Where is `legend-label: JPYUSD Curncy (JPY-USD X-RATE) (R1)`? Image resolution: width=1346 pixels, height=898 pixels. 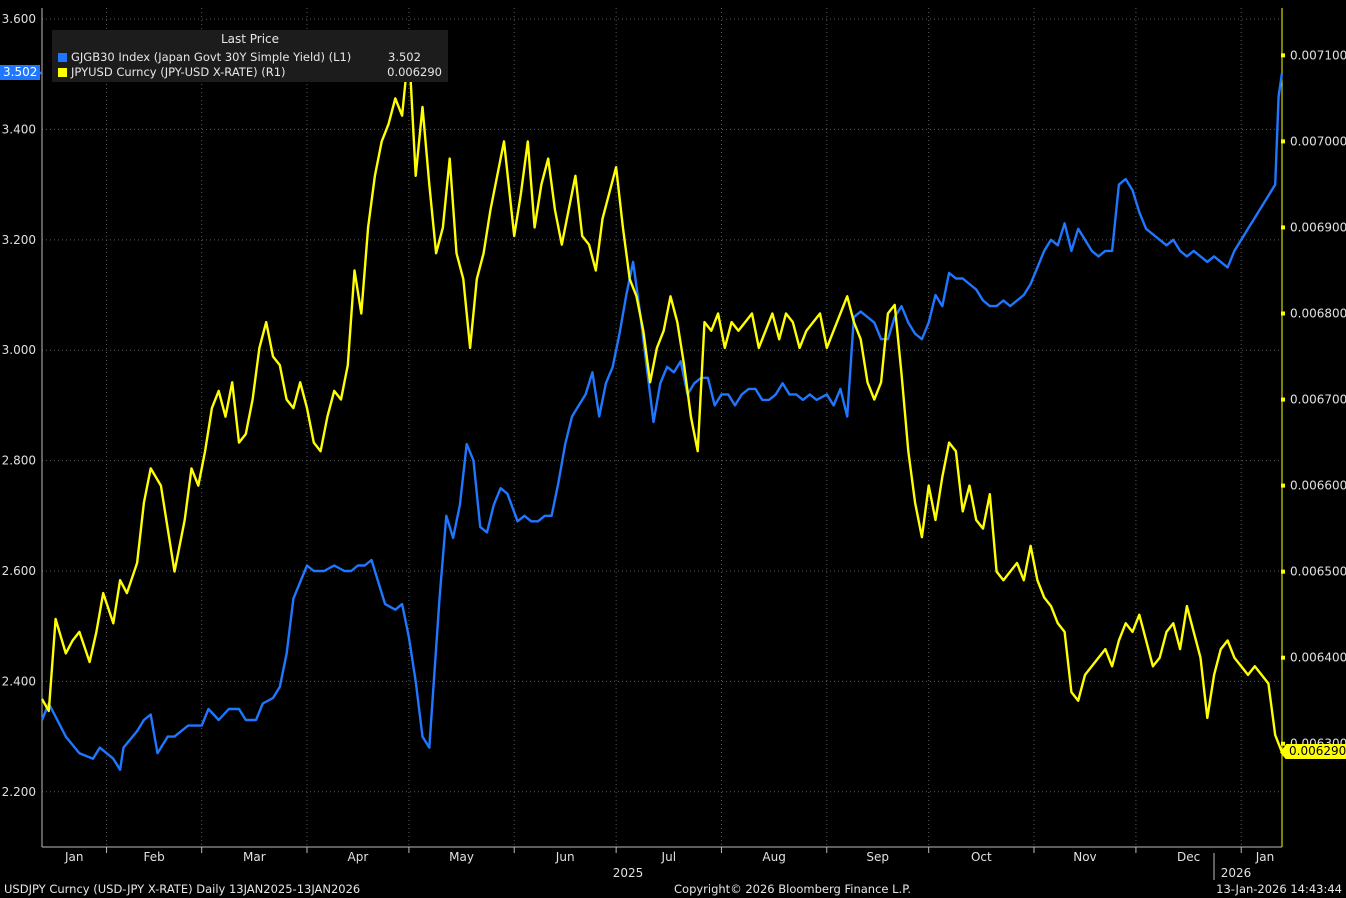 legend-label: JPYUSD Curncy (JPY-USD X-RATE) (R1) is located at coordinates (178, 72).